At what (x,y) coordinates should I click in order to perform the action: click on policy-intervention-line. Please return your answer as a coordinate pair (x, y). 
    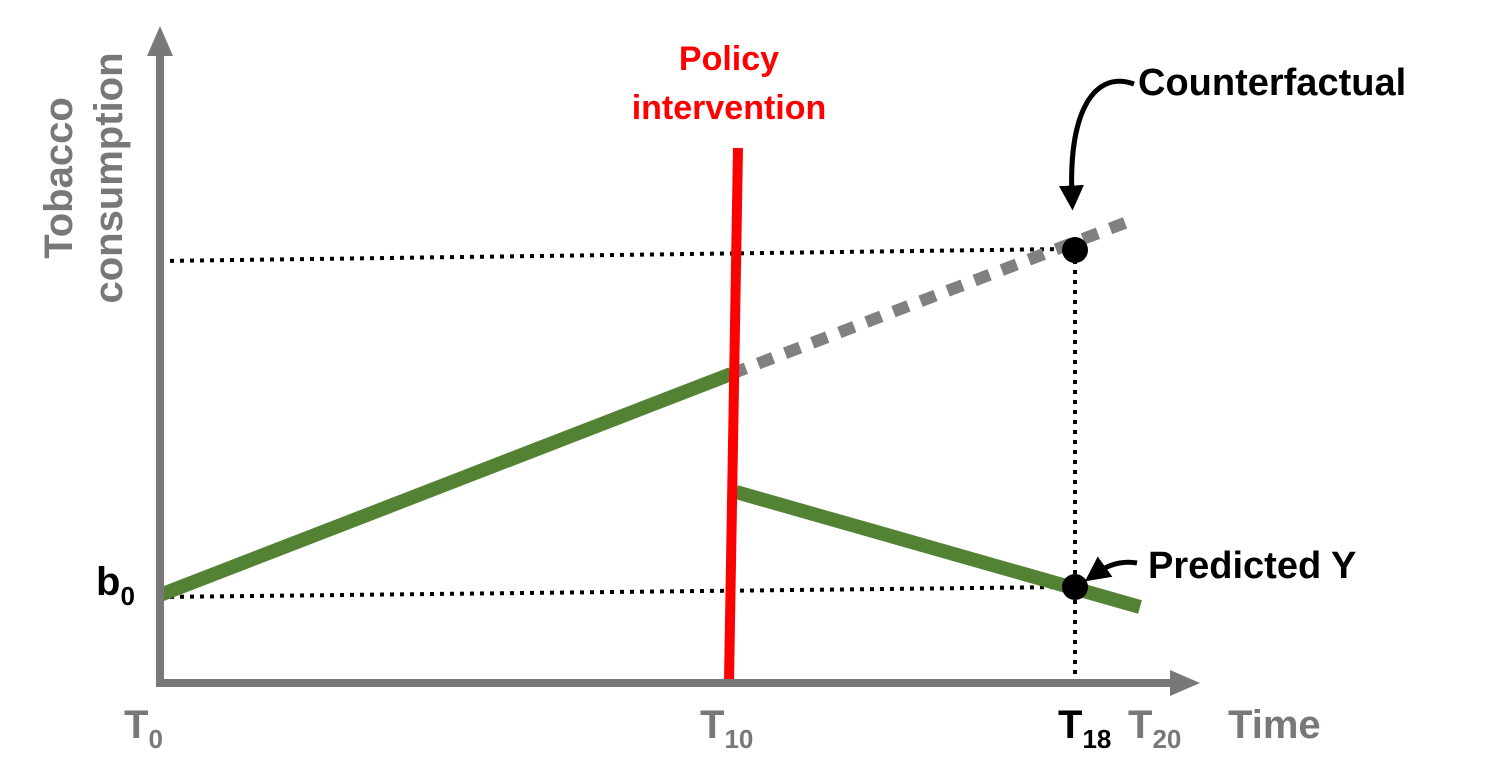
    Looking at the image, I should click on (733, 414).